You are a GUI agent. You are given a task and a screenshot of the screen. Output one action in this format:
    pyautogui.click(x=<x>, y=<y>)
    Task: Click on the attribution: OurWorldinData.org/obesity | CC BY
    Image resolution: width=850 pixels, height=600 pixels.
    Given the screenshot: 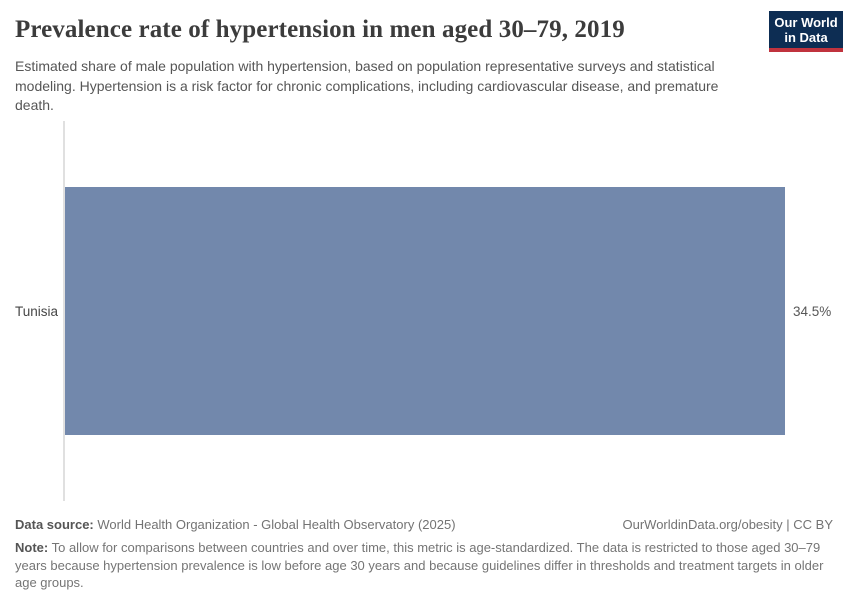 What is the action you would take?
    pyautogui.click(x=728, y=524)
    